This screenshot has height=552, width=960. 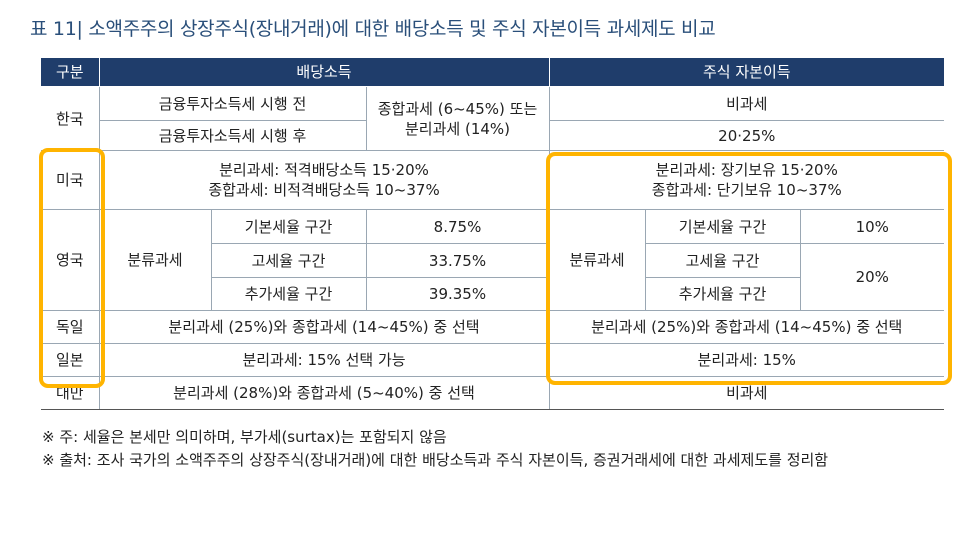 What do you see at coordinates (494, 437) in the screenshot?
I see `footnote-note: ※ 주: 세율은 본세만 의미하며, 부가세(surtax)는 포함되지 않음` at bounding box center [494, 437].